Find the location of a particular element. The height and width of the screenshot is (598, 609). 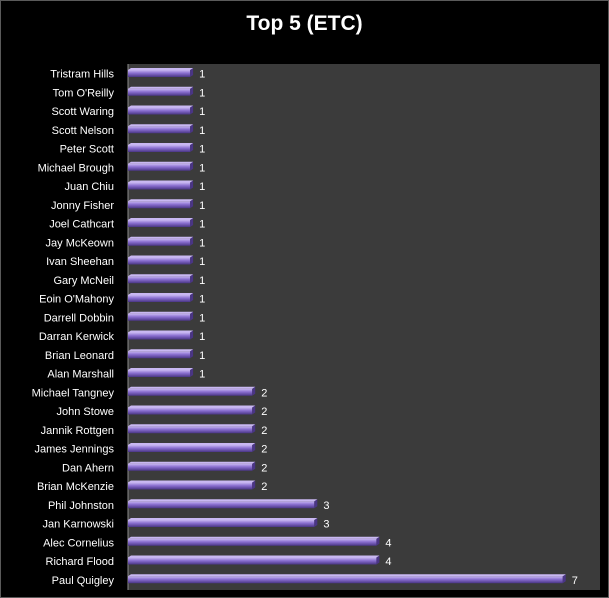

category-label: Richard Flood is located at coordinates (80, 562).